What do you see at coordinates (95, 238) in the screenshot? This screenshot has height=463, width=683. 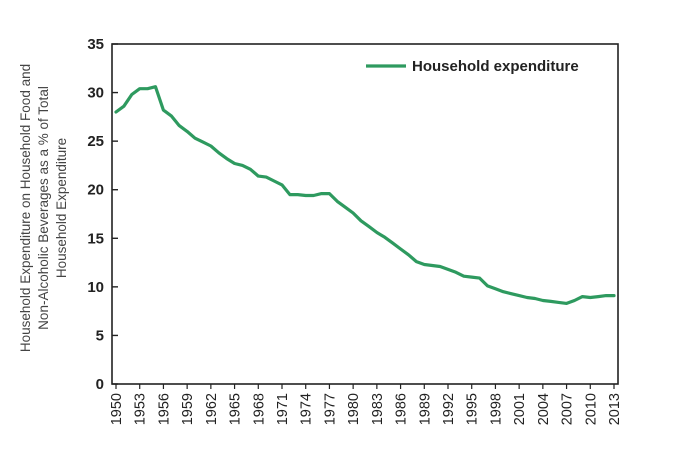 I see `y-tick-label: 15` at bounding box center [95, 238].